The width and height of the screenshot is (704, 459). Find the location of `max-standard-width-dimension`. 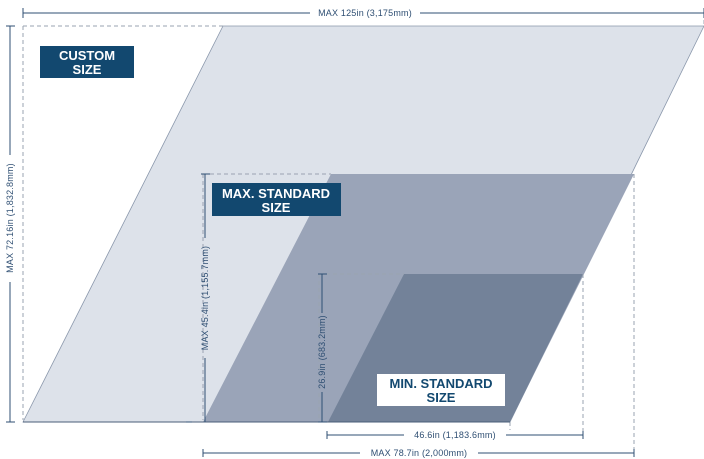

max-standard-width-dimension is located at coordinates (418, 453).